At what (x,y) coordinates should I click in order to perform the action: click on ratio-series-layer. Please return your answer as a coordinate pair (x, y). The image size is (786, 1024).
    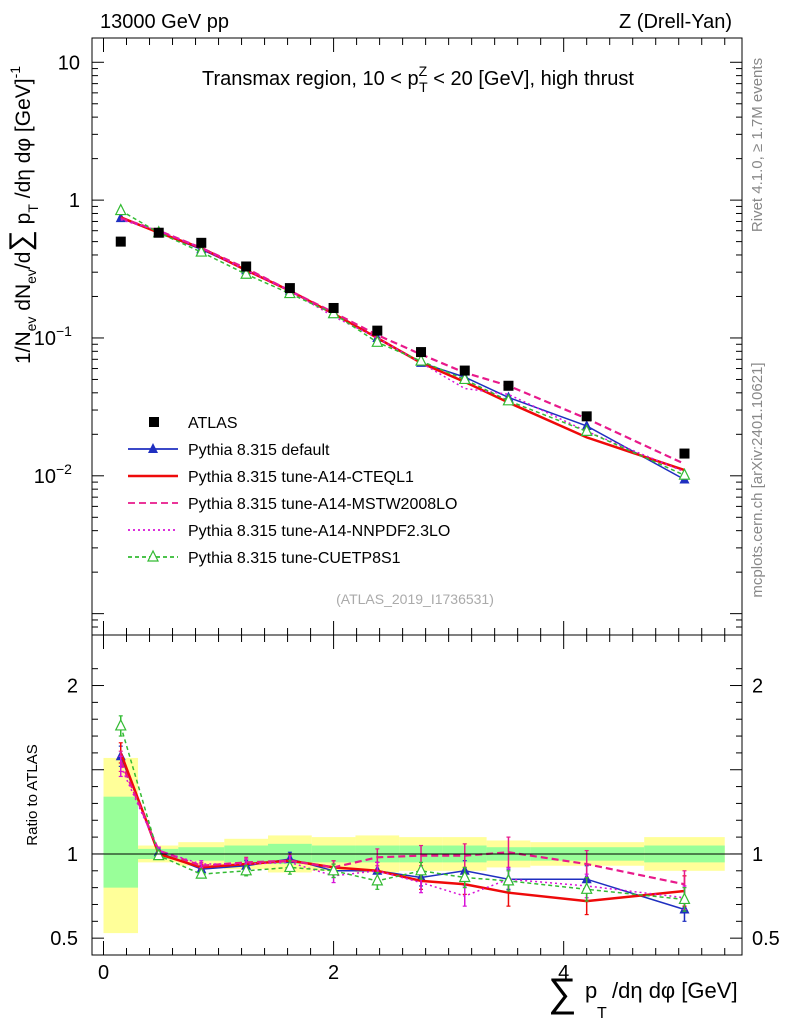
    Looking at the image, I should click on (402, 818).